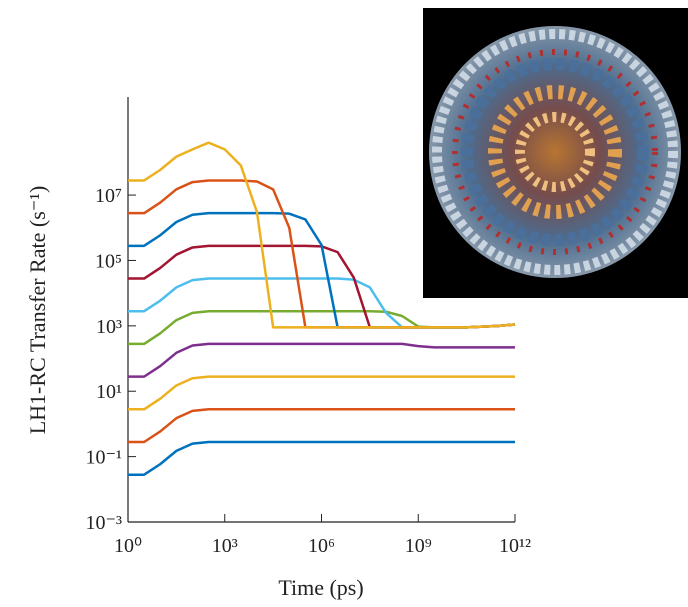 The height and width of the screenshot is (607, 688). Describe the element at coordinates (225, 546) in the screenshot. I see `x-tick-label: 10³` at that location.